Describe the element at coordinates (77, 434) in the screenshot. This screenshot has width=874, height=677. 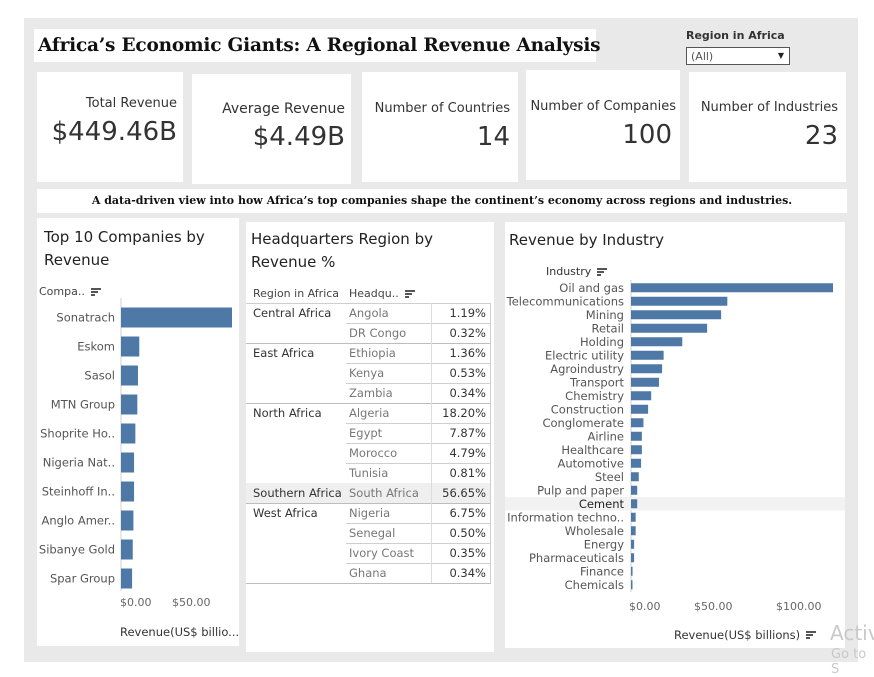
I see `company-label: Shoprite Ho..` at that location.